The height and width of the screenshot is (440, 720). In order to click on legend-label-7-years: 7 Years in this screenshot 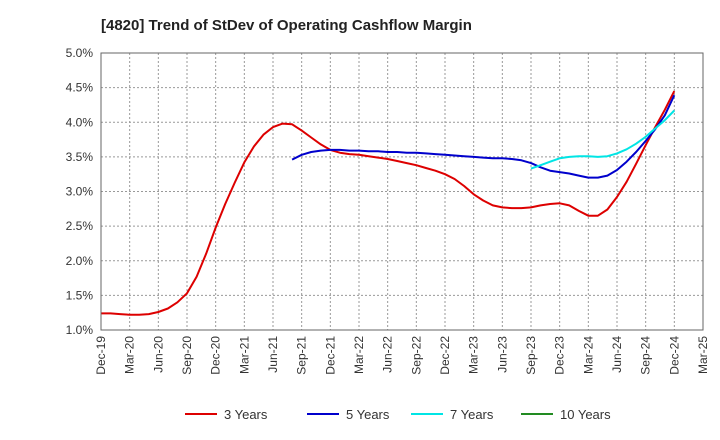, I will do `click(472, 414)`.